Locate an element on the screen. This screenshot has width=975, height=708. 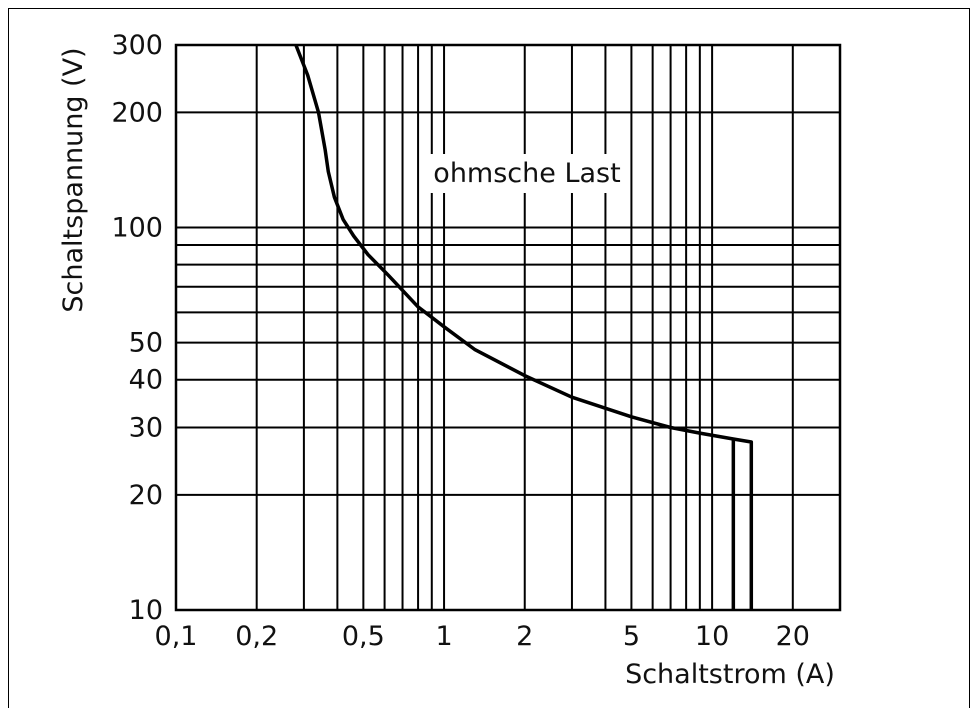
y-tick-label: 20 is located at coordinates (146, 495).